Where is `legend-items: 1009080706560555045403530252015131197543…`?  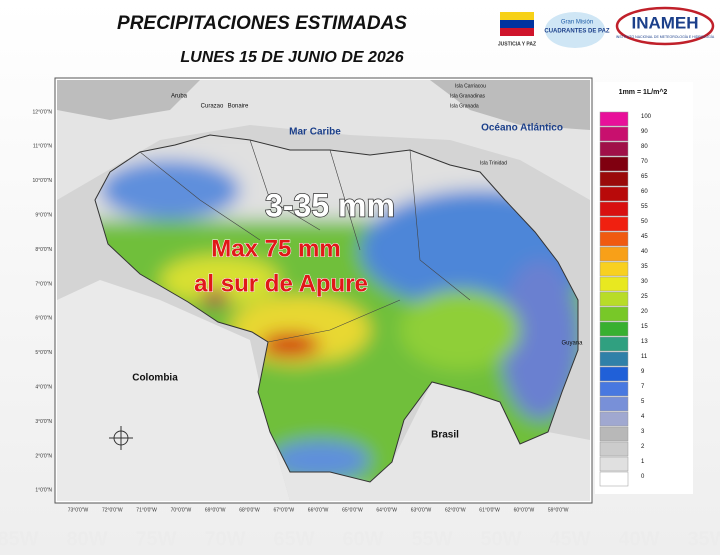 legend-items: 1009080706560555045403530252015131197543… is located at coordinates (625, 299).